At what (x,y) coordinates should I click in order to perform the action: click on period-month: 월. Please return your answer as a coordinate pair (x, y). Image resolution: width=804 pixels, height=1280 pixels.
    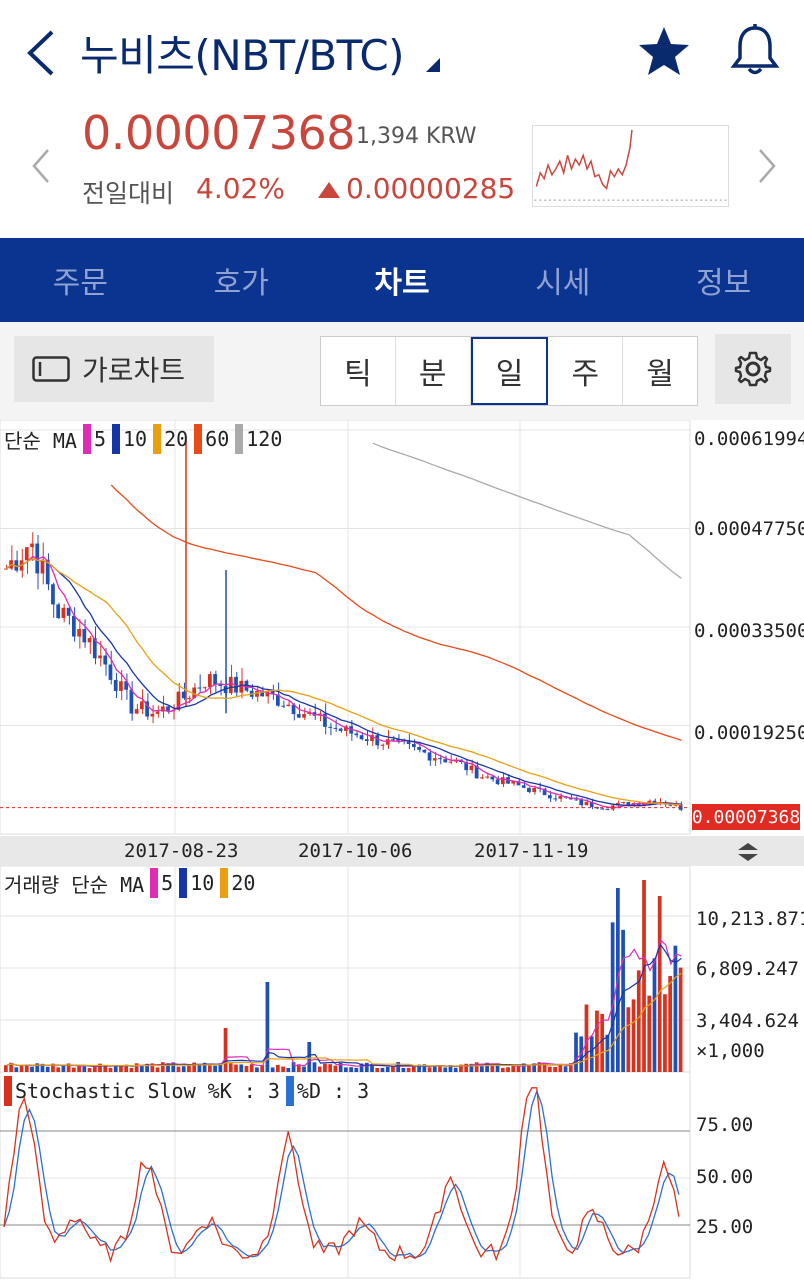
    Looking at the image, I should click on (660, 374).